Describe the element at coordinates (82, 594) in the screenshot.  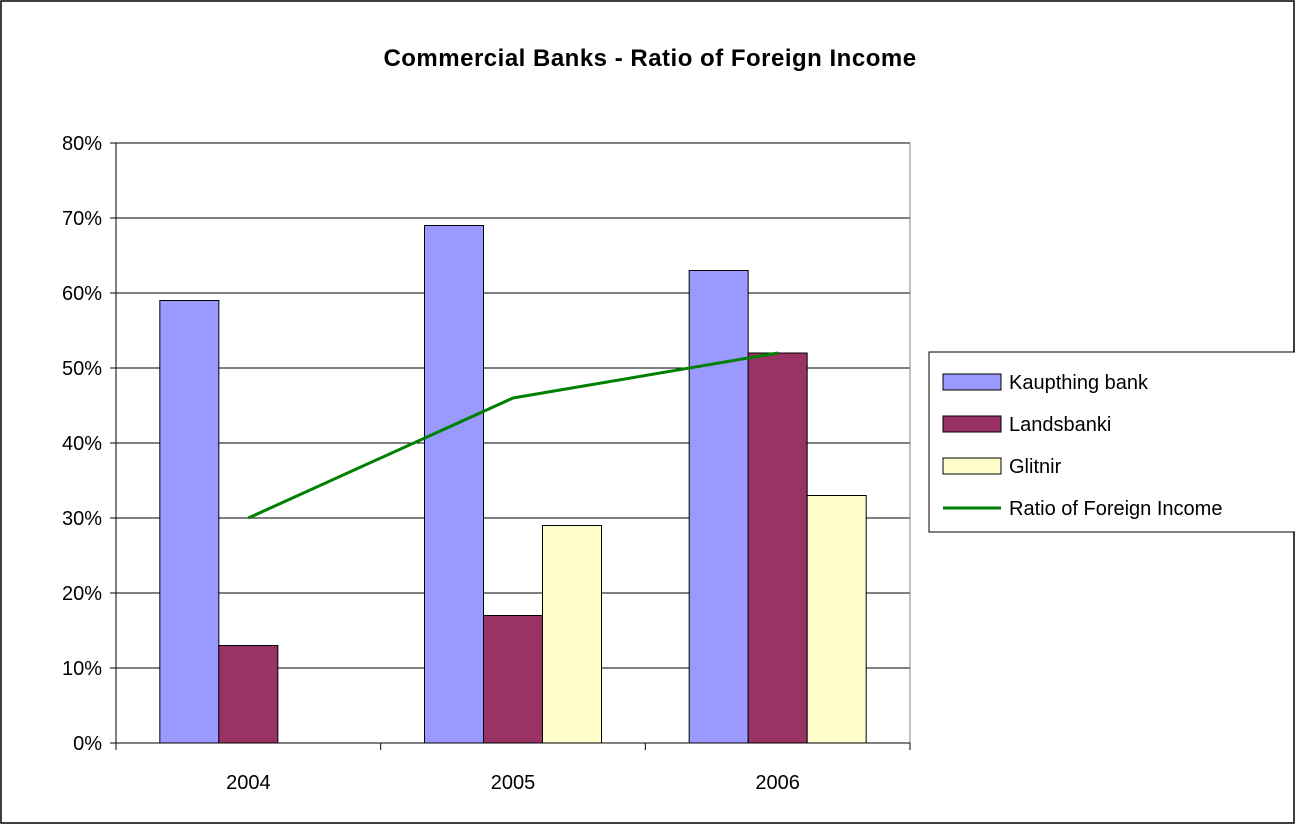
I see `y-tick-label: 20%` at that location.